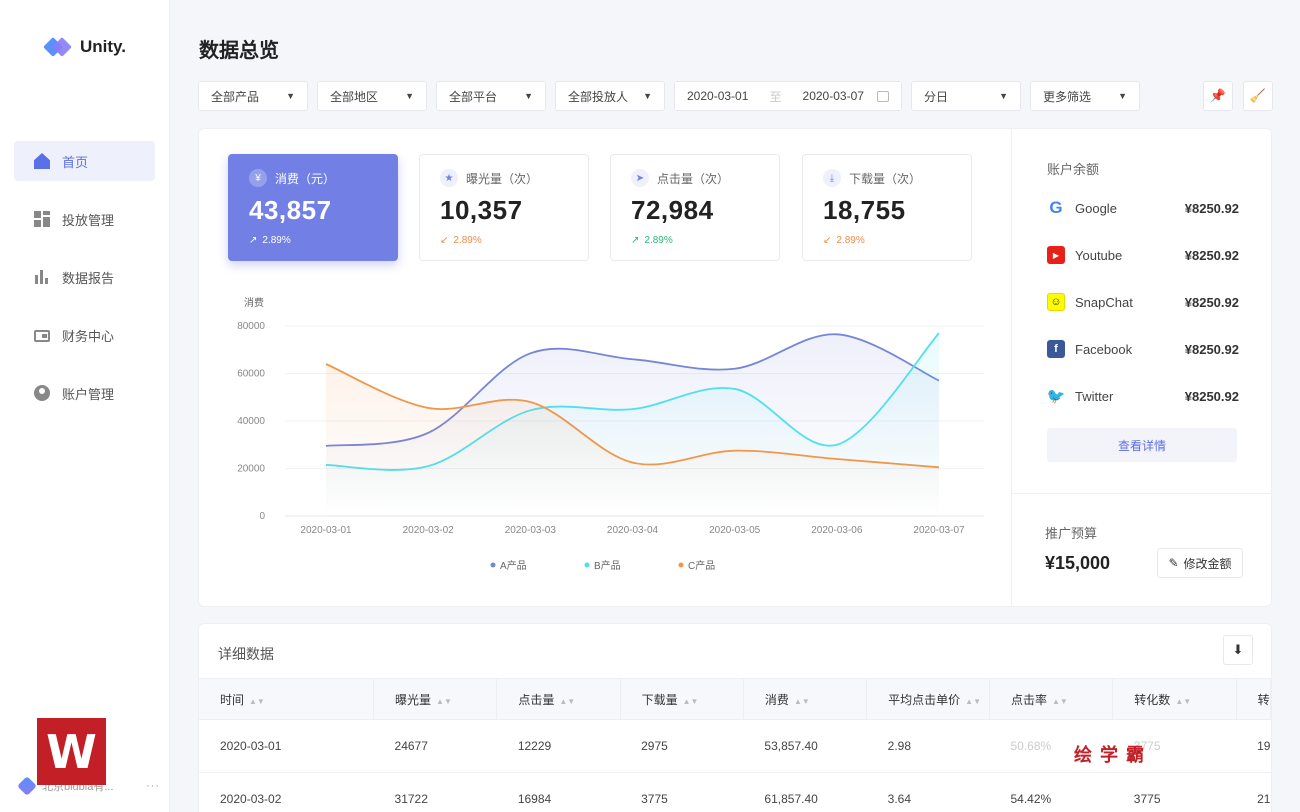 The width and height of the screenshot is (1300, 812). Describe the element at coordinates (287, 699) in the screenshot. I see `column-header: 时间 ▲▼` at that location.